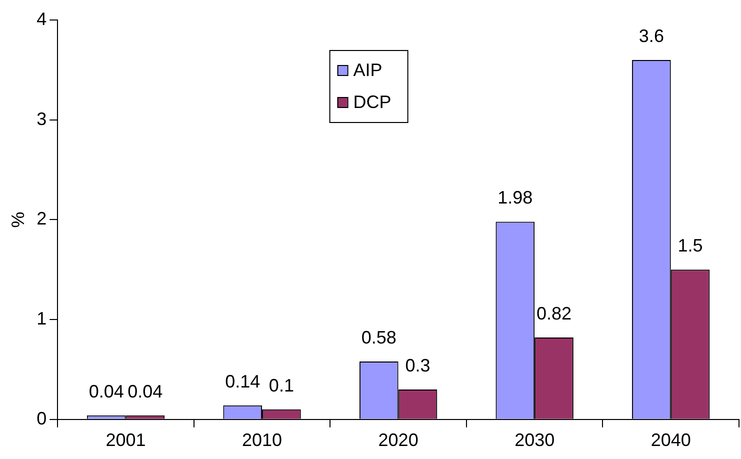 The image size is (741, 459). What do you see at coordinates (367, 70) in the screenshot?
I see `legend-label: AIP` at bounding box center [367, 70].